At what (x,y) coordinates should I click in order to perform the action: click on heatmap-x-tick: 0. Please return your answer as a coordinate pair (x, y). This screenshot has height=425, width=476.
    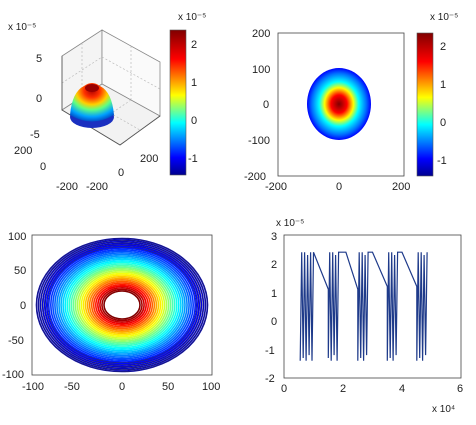
    Looking at the image, I should click on (339, 187).